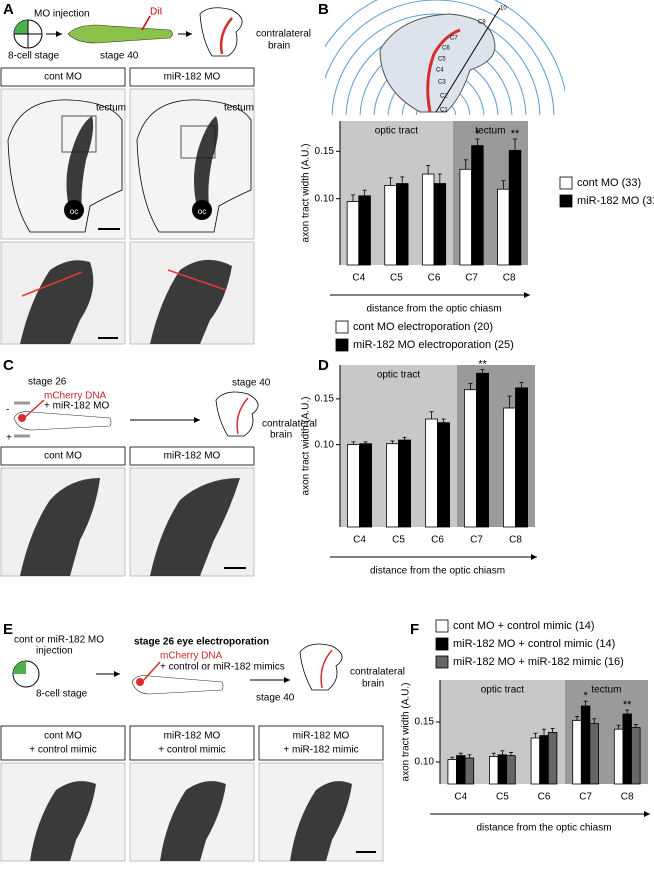 The width and height of the screenshot is (654, 875). I want to click on schematic-text: 8-cell stage, so click(34, 56).